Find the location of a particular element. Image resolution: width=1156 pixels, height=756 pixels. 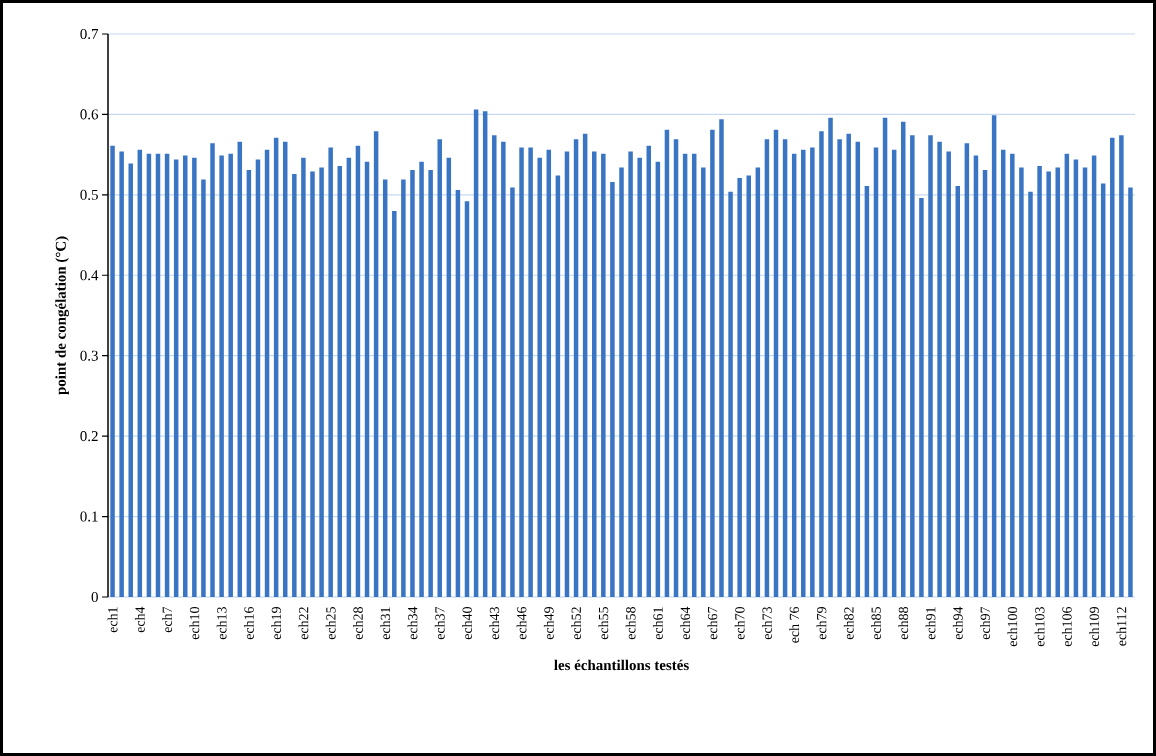

x-tick-label: ech100 is located at coordinates (1012, 627).